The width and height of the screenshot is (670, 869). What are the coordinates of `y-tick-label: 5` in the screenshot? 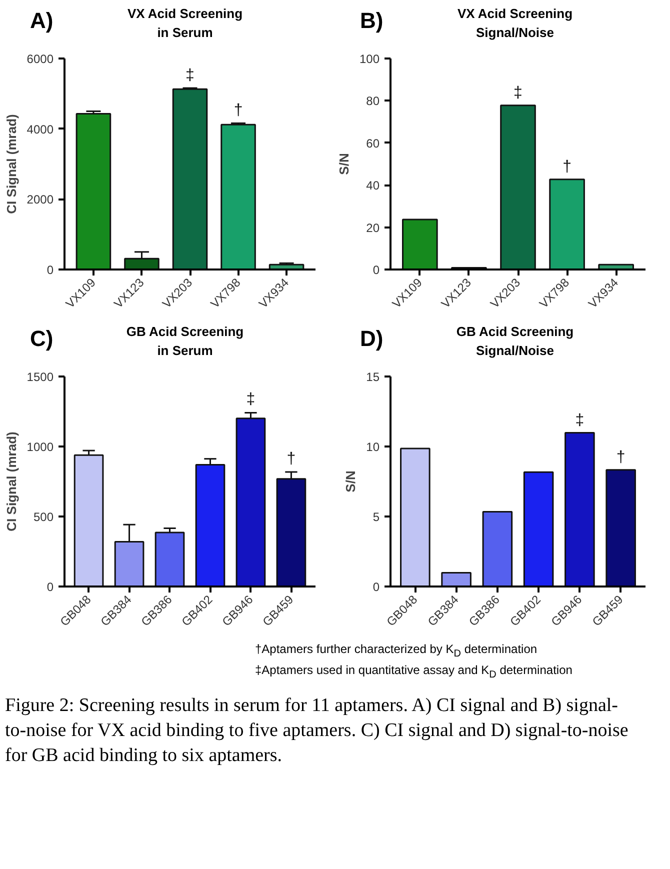 It's located at (376, 517).